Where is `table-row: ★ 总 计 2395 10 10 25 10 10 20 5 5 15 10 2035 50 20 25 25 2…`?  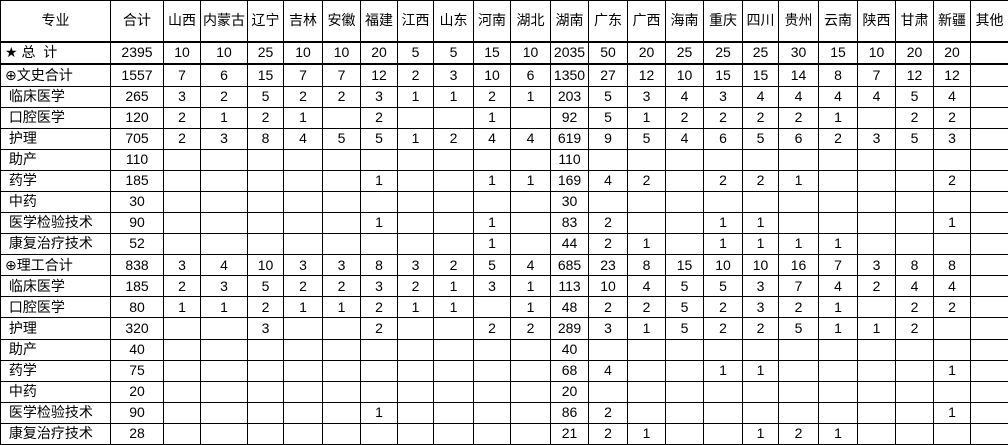
table-row: ★ 总 计 2395 10 10 25 10 10 20 5 5 15 10 2035 50 20 25 25 2… is located at coordinates (504, 53).